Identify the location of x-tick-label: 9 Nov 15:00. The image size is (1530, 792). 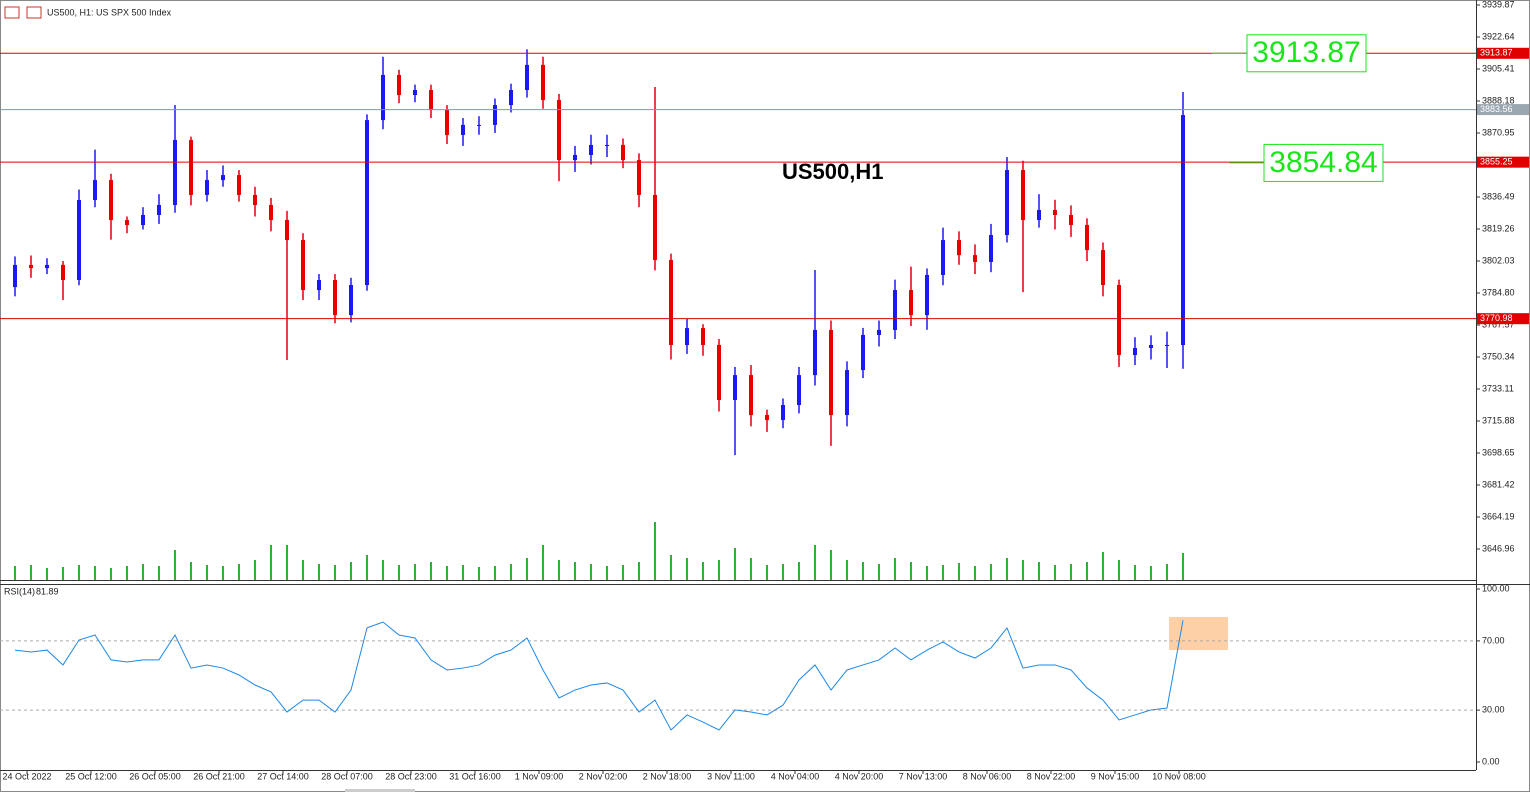
(1115, 776).